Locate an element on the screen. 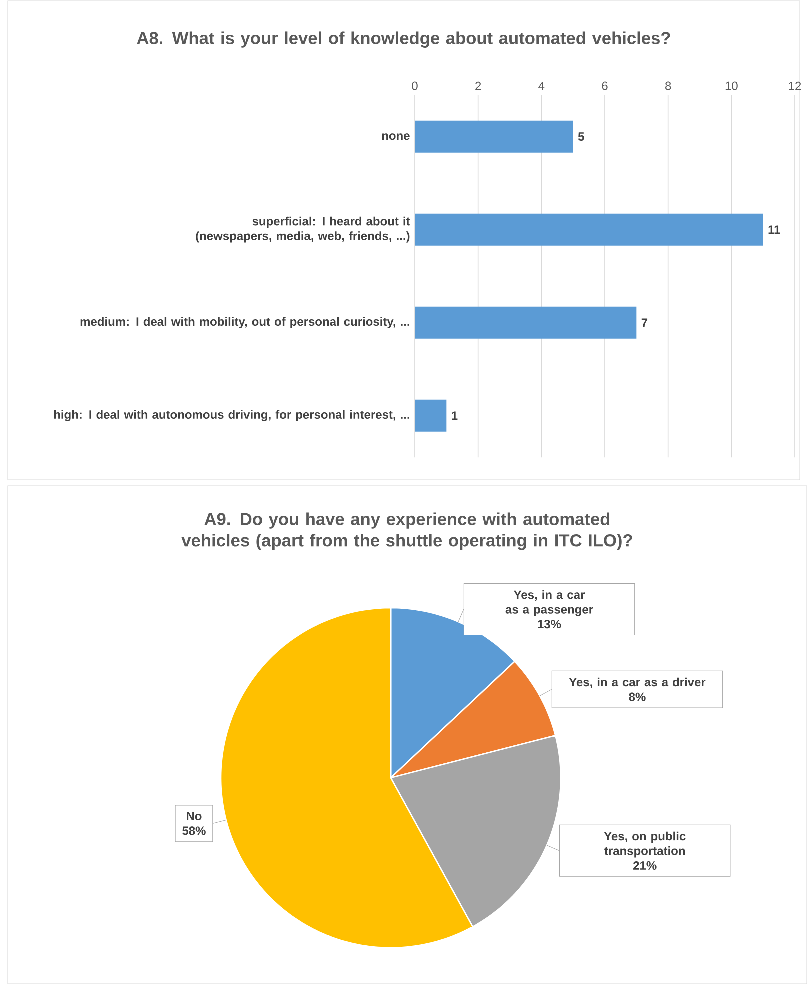 This screenshot has height=985, width=808. slice-label: Yes, on public transportation is located at coordinates (645, 845).